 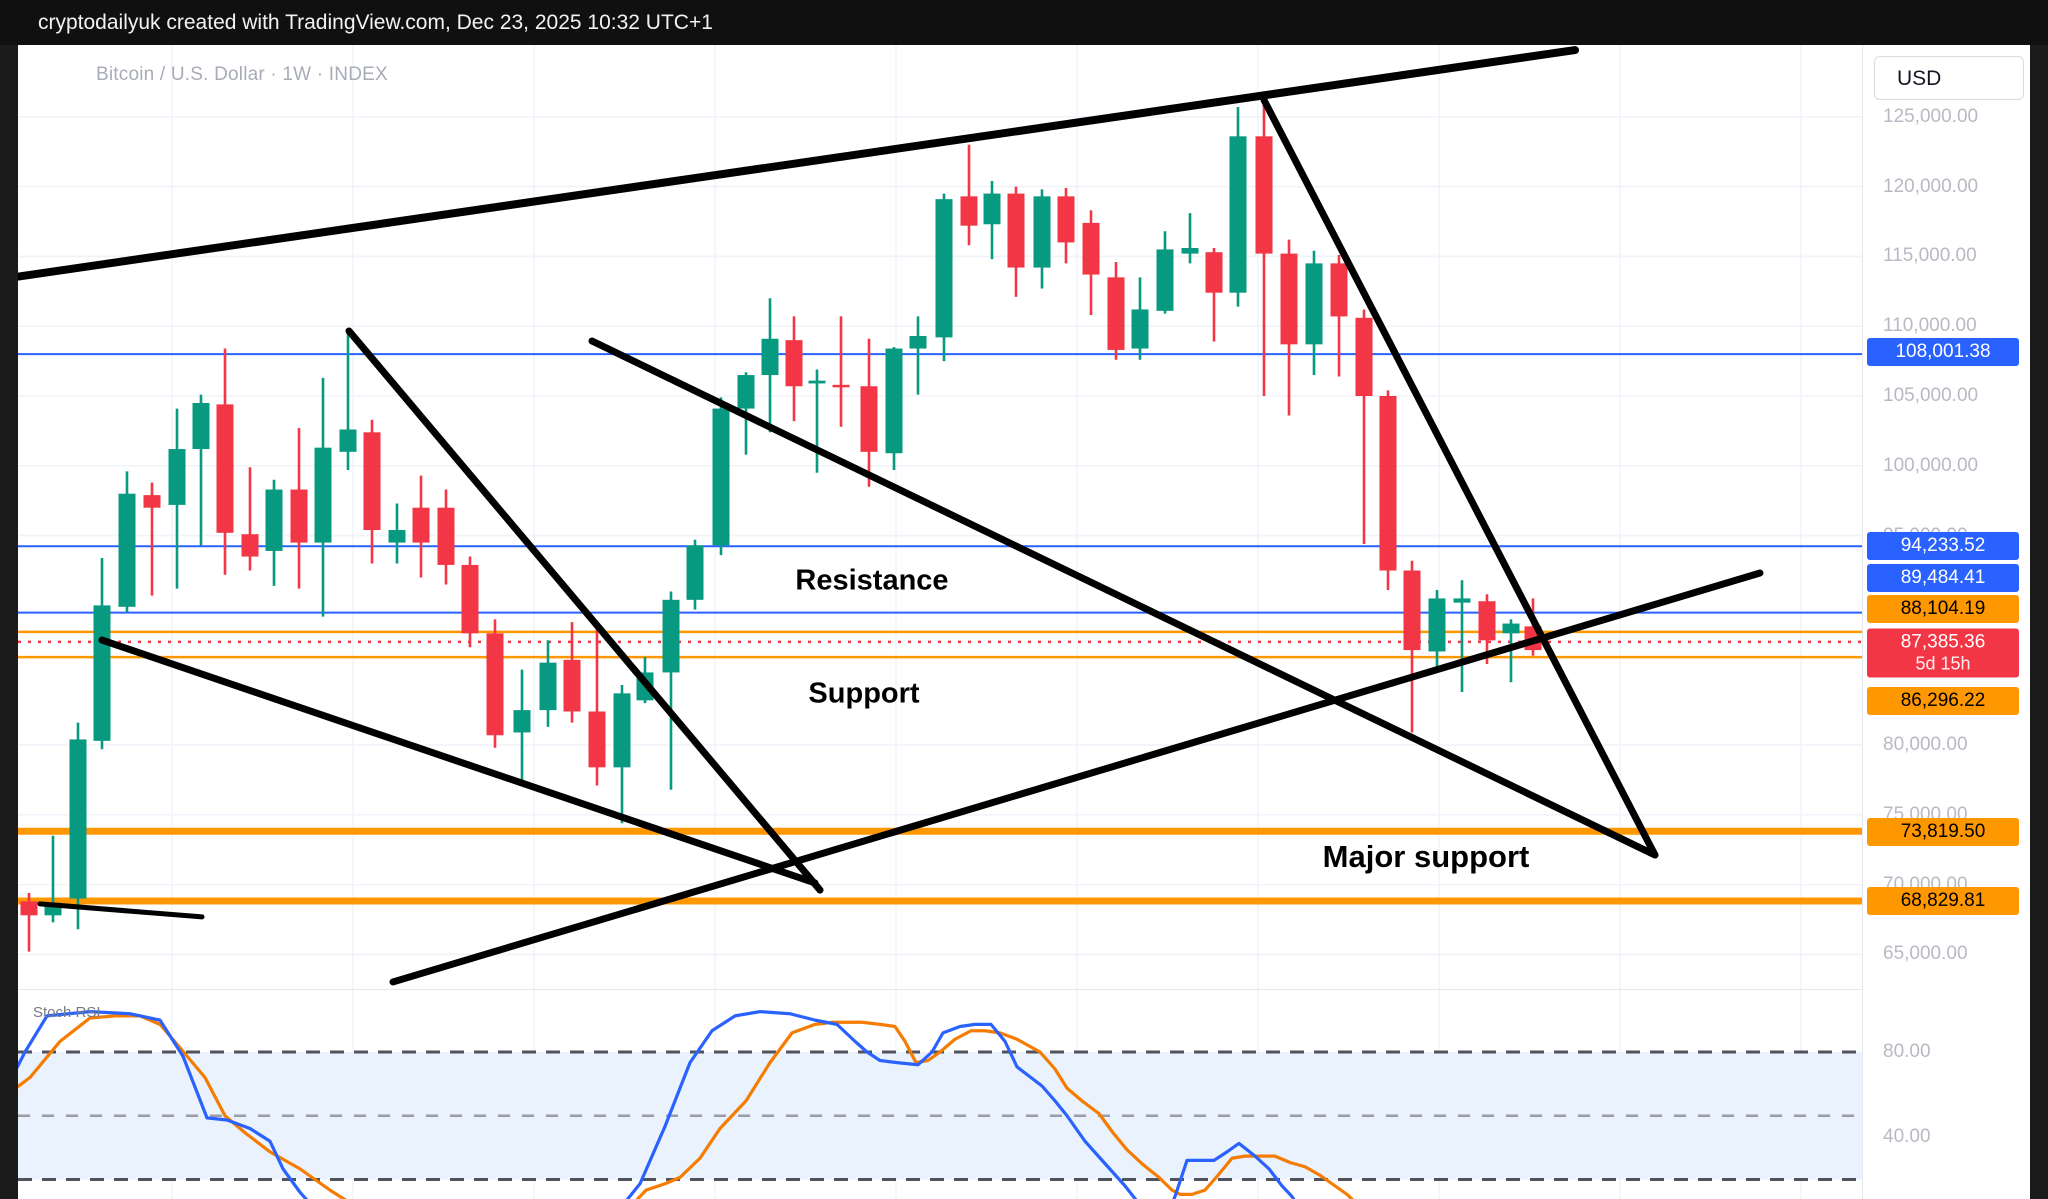 What do you see at coordinates (242, 74) in the screenshot?
I see `symbol-title: Bitcoin / U.S. Dollar · 1W · INDEX` at bounding box center [242, 74].